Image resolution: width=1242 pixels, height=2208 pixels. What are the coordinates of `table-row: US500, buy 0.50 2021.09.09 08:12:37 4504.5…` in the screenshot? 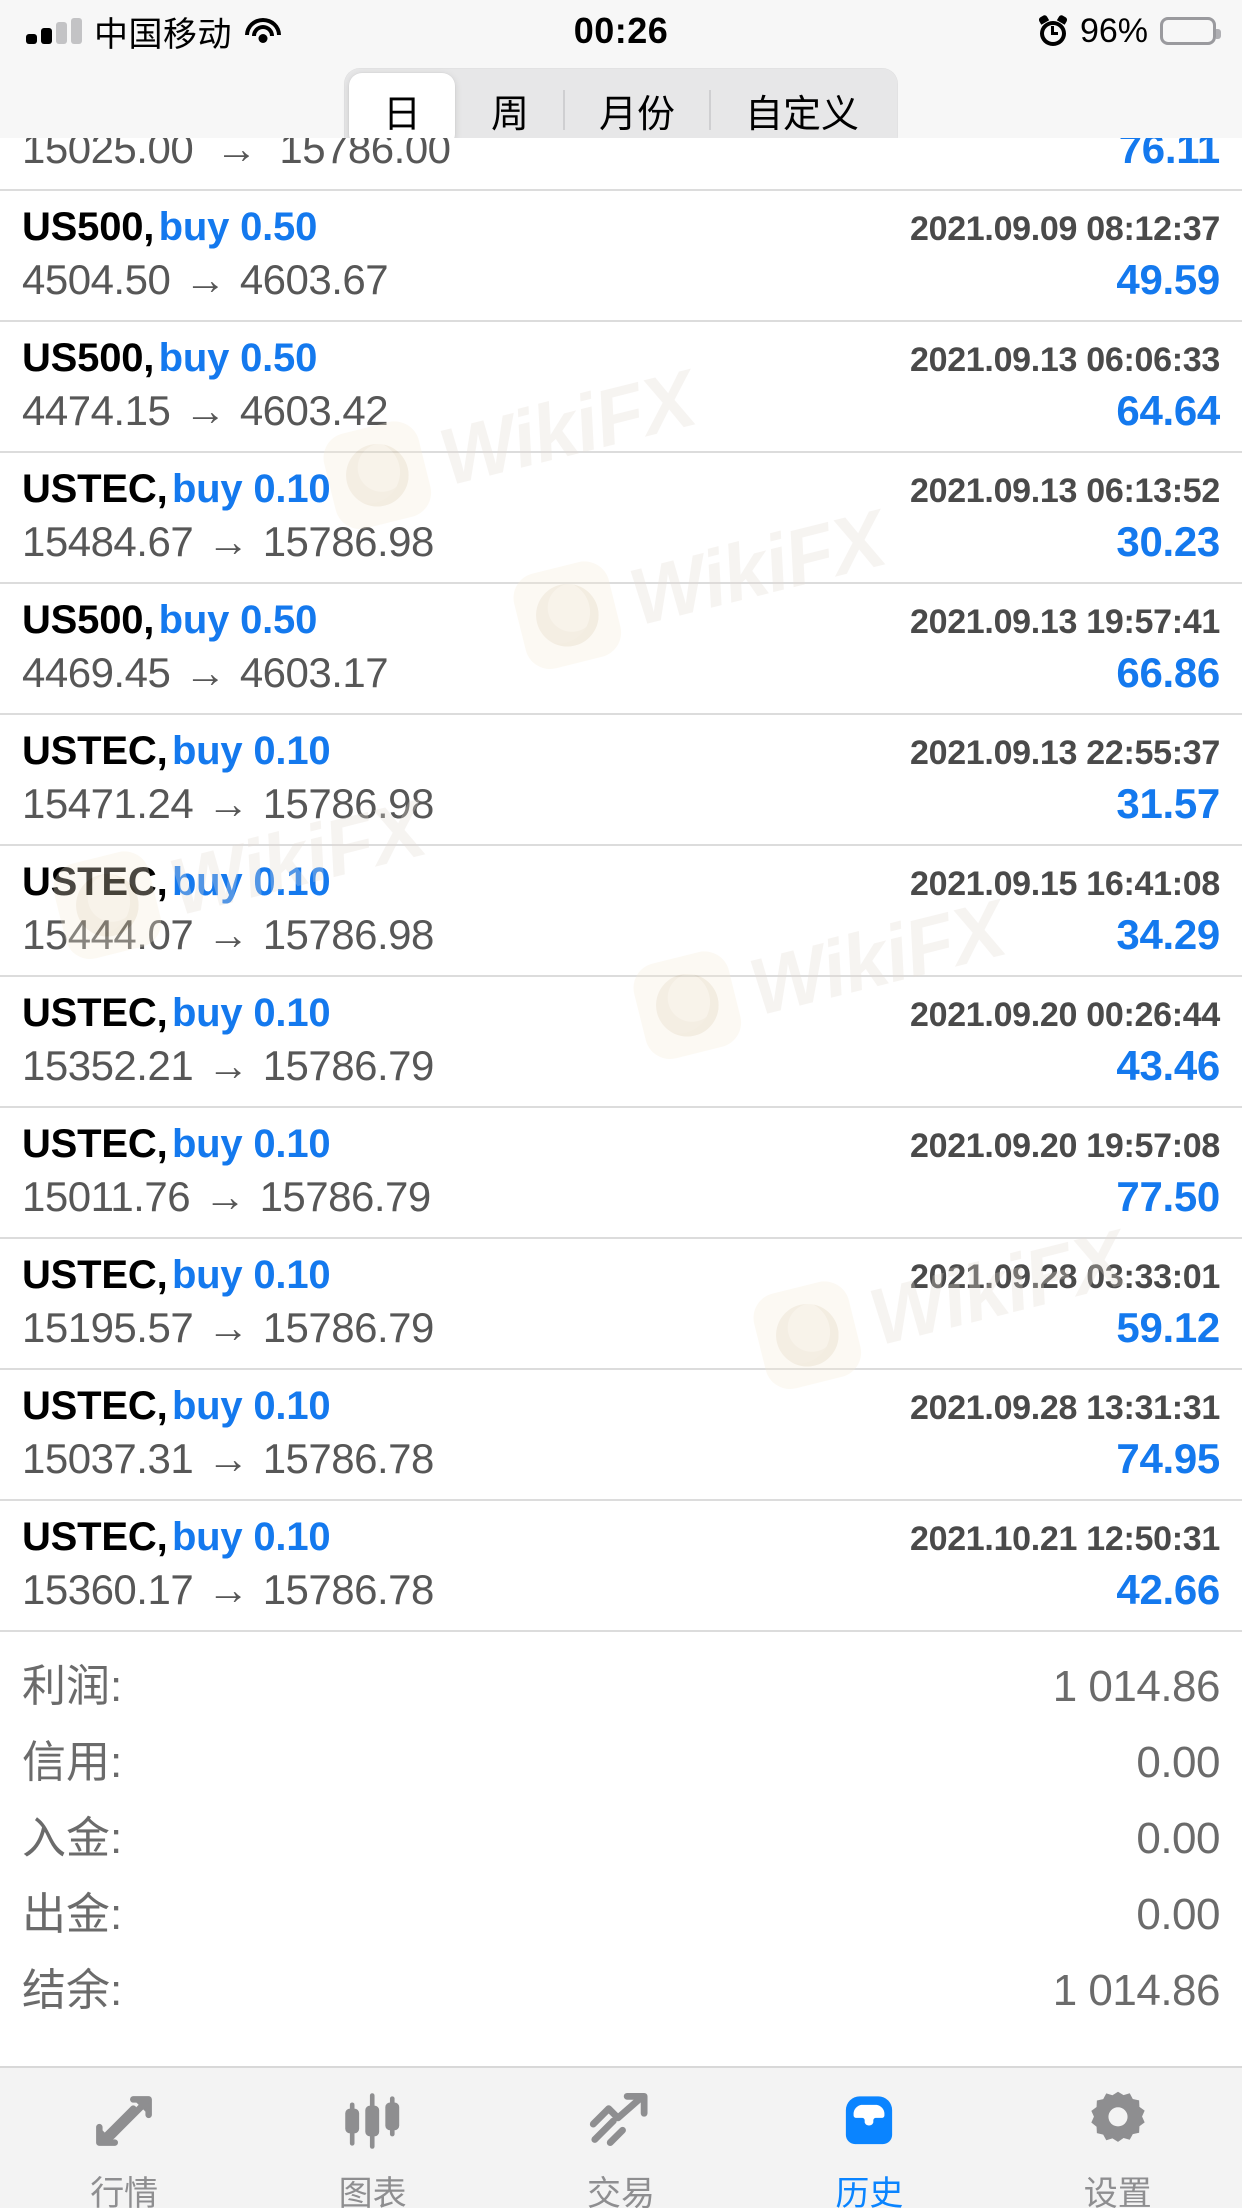 It's located at (621, 256).